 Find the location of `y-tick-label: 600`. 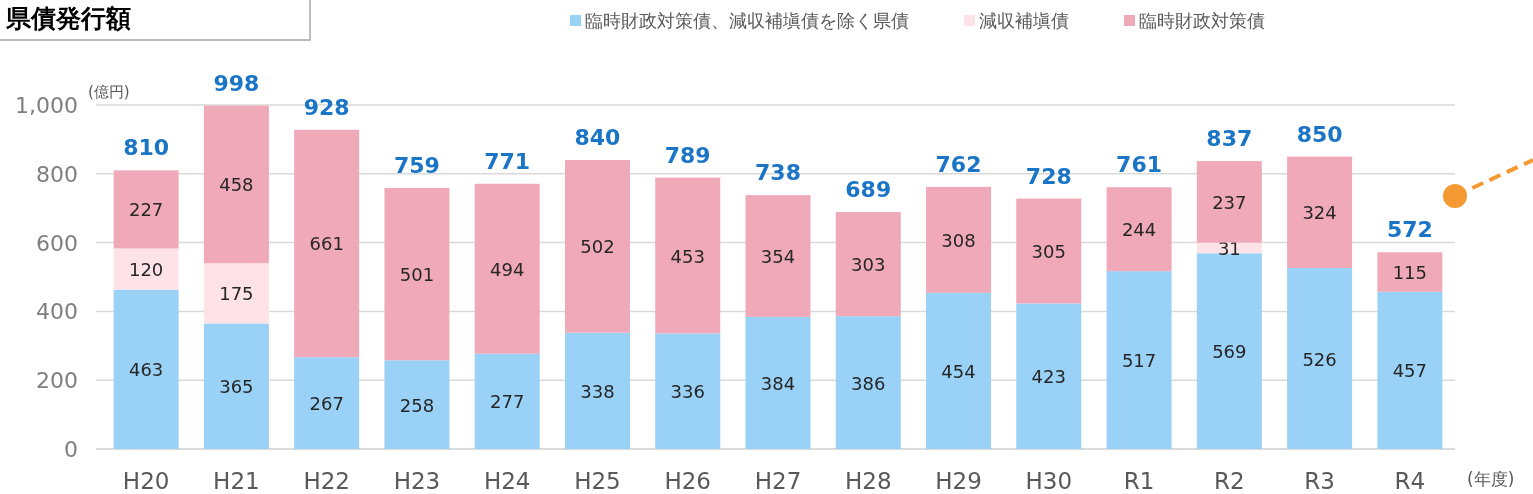

y-tick-label: 600 is located at coordinates (57, 243).